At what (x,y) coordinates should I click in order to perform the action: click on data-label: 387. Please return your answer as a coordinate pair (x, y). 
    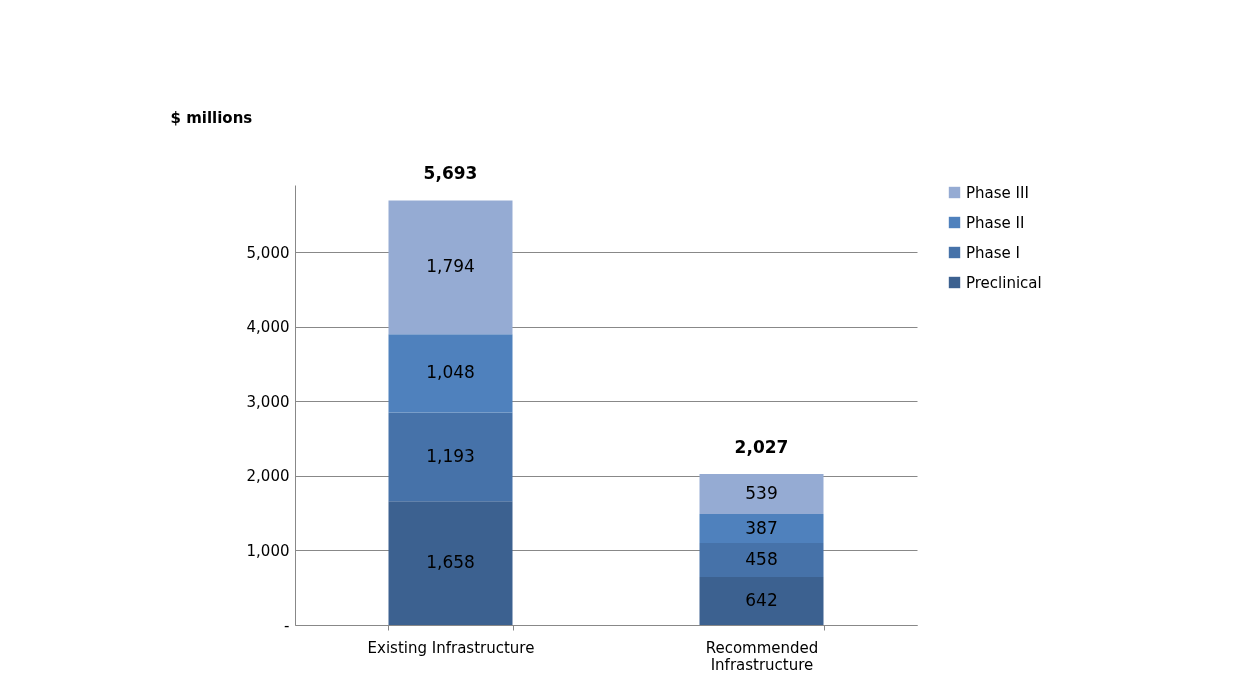
    Looking at the image, I should click on (761, 527).